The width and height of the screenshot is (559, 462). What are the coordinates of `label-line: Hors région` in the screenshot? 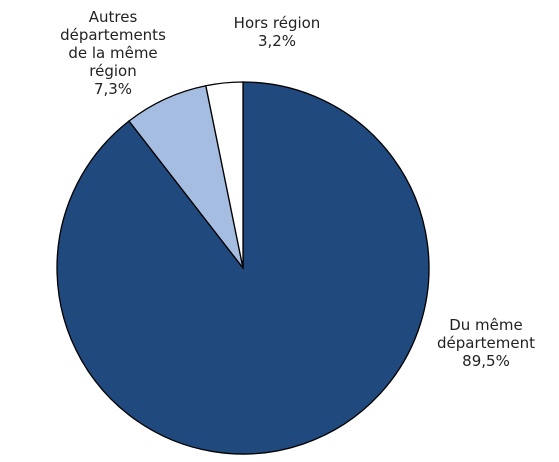 It's located at (277, 23).